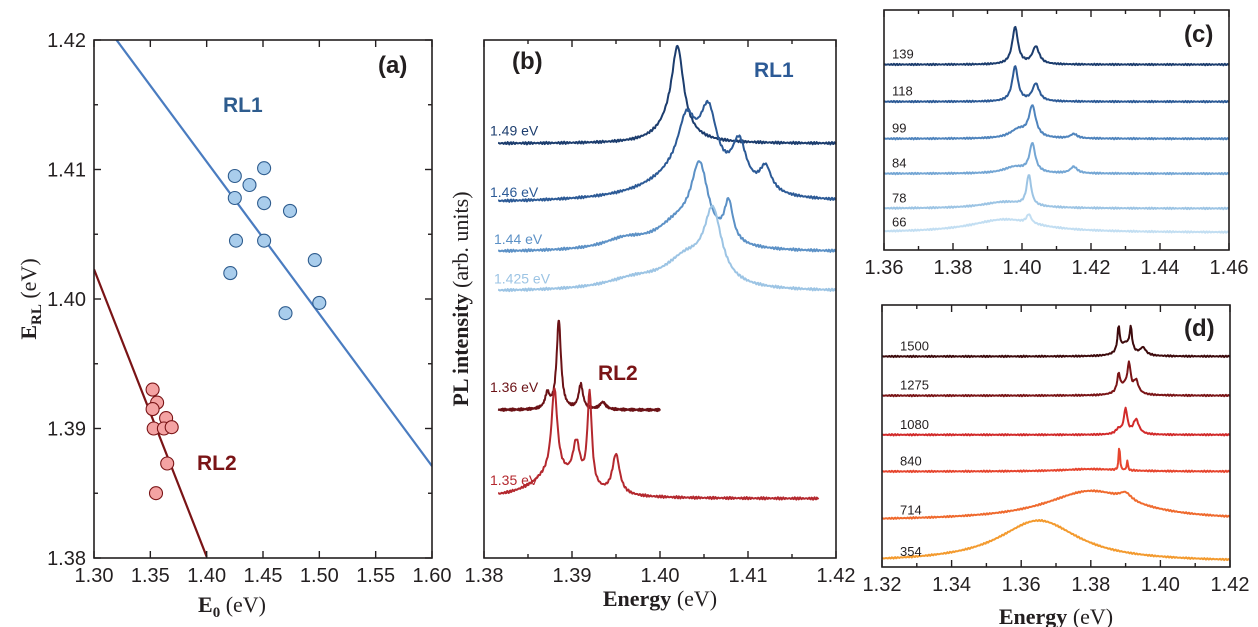 The width and height of the screenshot is (1258, 627). I want to click on panel-b-x-axis-title: Energy (eV), so click(660, 598).